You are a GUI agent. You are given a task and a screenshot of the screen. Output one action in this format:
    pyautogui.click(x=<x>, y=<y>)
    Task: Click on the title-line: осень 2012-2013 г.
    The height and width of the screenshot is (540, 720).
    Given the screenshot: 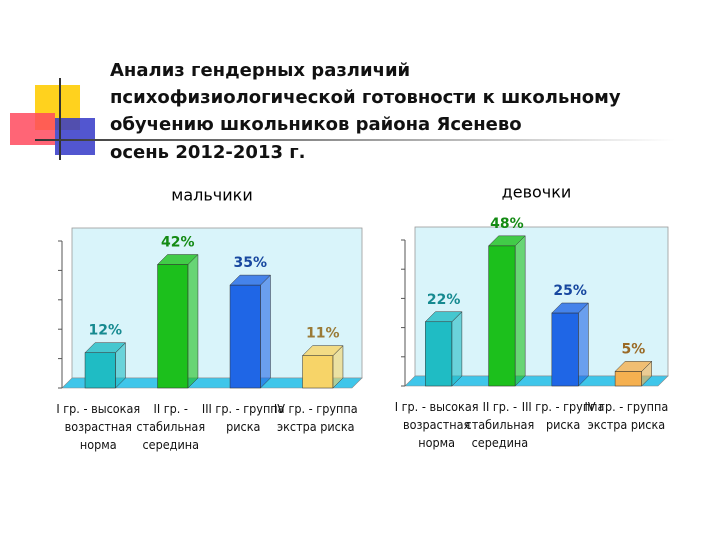 What is the action you would take?
    pyautogui.click(x=208, y=152)
    